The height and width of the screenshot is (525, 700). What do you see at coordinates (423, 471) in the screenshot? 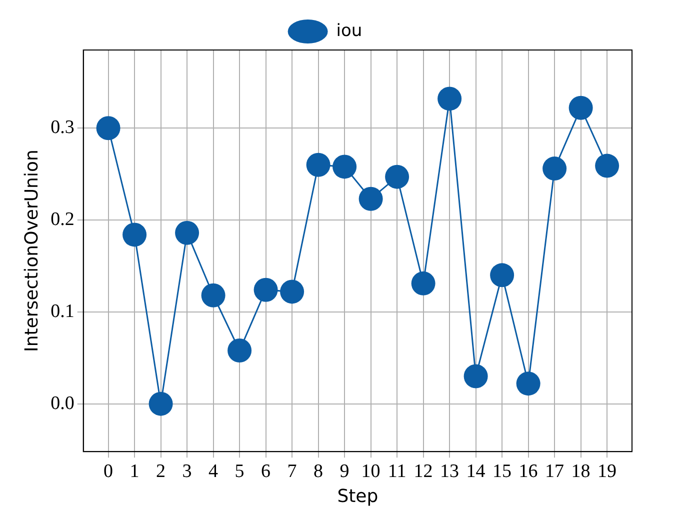
I see `x-tick-label: 12` at bounding box center [423, 471].